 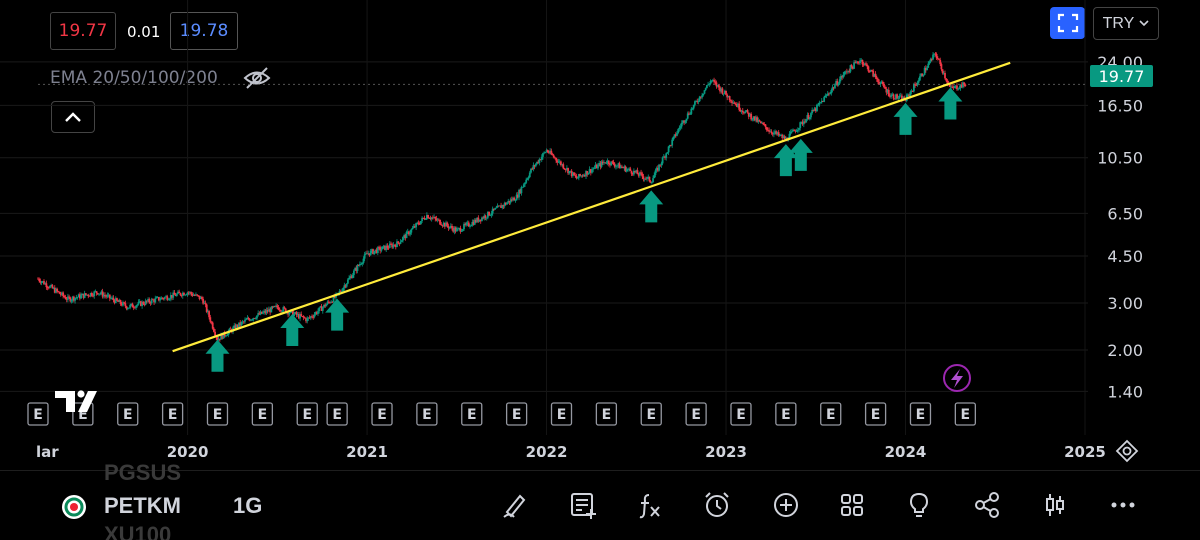 I want to click on eye-off-icon, so click(x=257, y=78).